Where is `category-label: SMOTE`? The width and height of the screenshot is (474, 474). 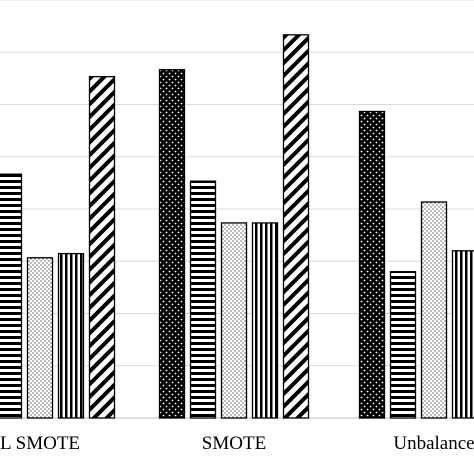
category-label: SMOTE is located at coordinates (234, 443).